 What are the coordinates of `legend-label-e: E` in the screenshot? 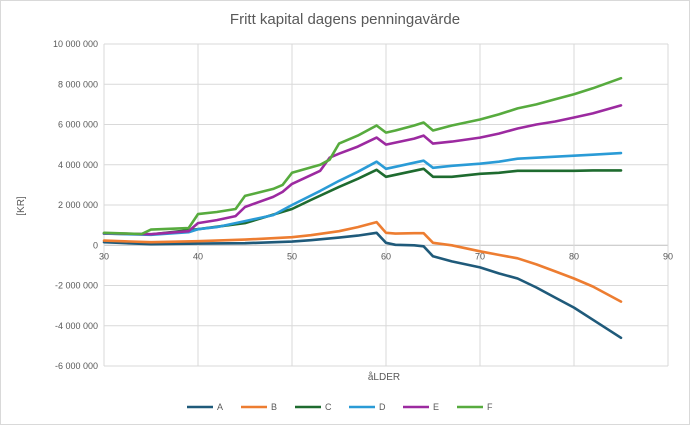 It's located at (436, 407).